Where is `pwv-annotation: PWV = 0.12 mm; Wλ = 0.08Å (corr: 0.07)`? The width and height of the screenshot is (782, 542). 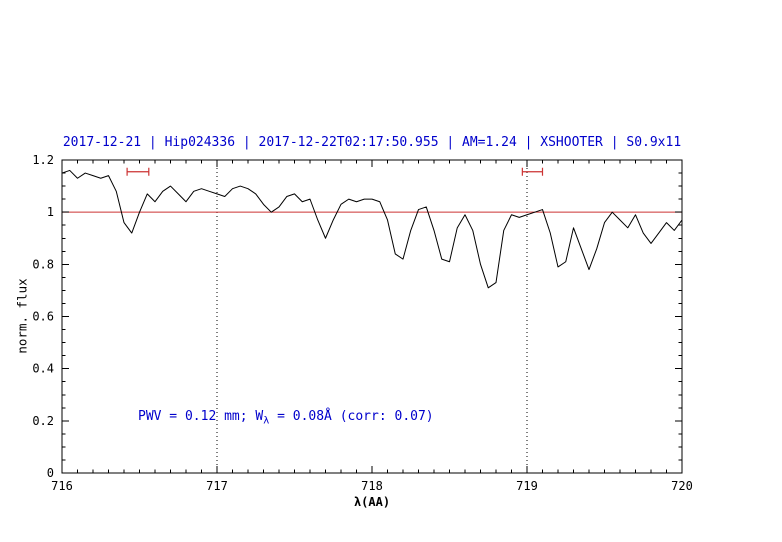 pwv-annotation: PWV = 0.12 mm; Wλ = 0.08Å (corr: 0.07) is located at coordinates (286, 418).